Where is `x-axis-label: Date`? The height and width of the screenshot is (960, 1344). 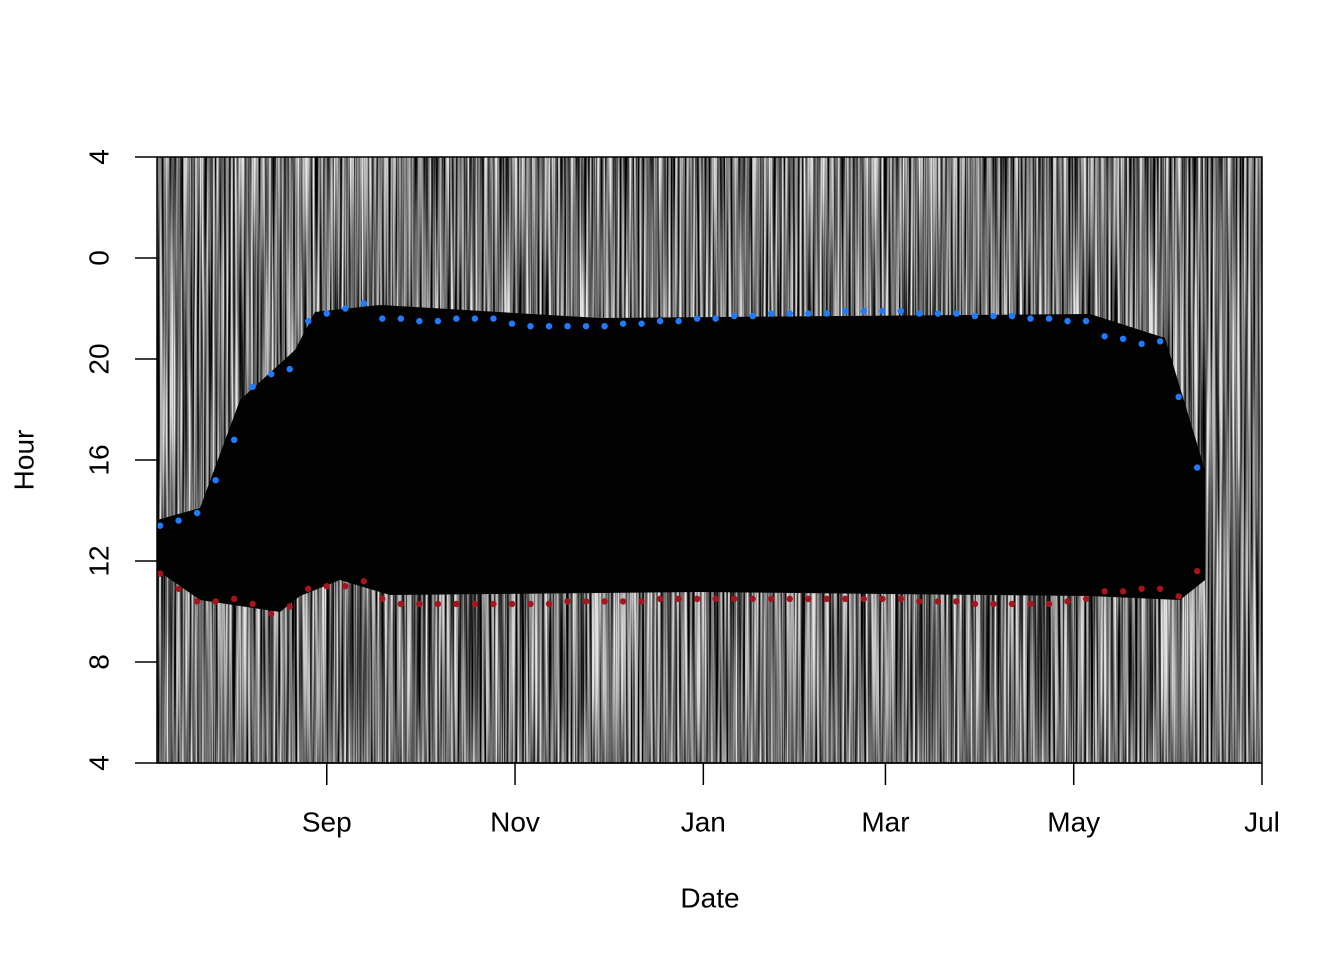
x-axis-label: Date is located at coordinates (709, 897).